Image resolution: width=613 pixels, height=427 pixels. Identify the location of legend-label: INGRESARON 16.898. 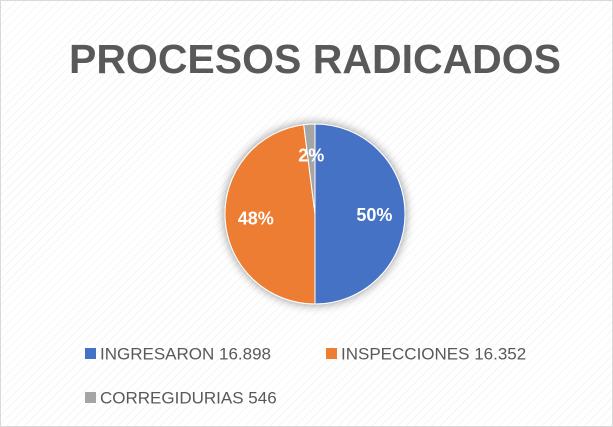
(185, 353).